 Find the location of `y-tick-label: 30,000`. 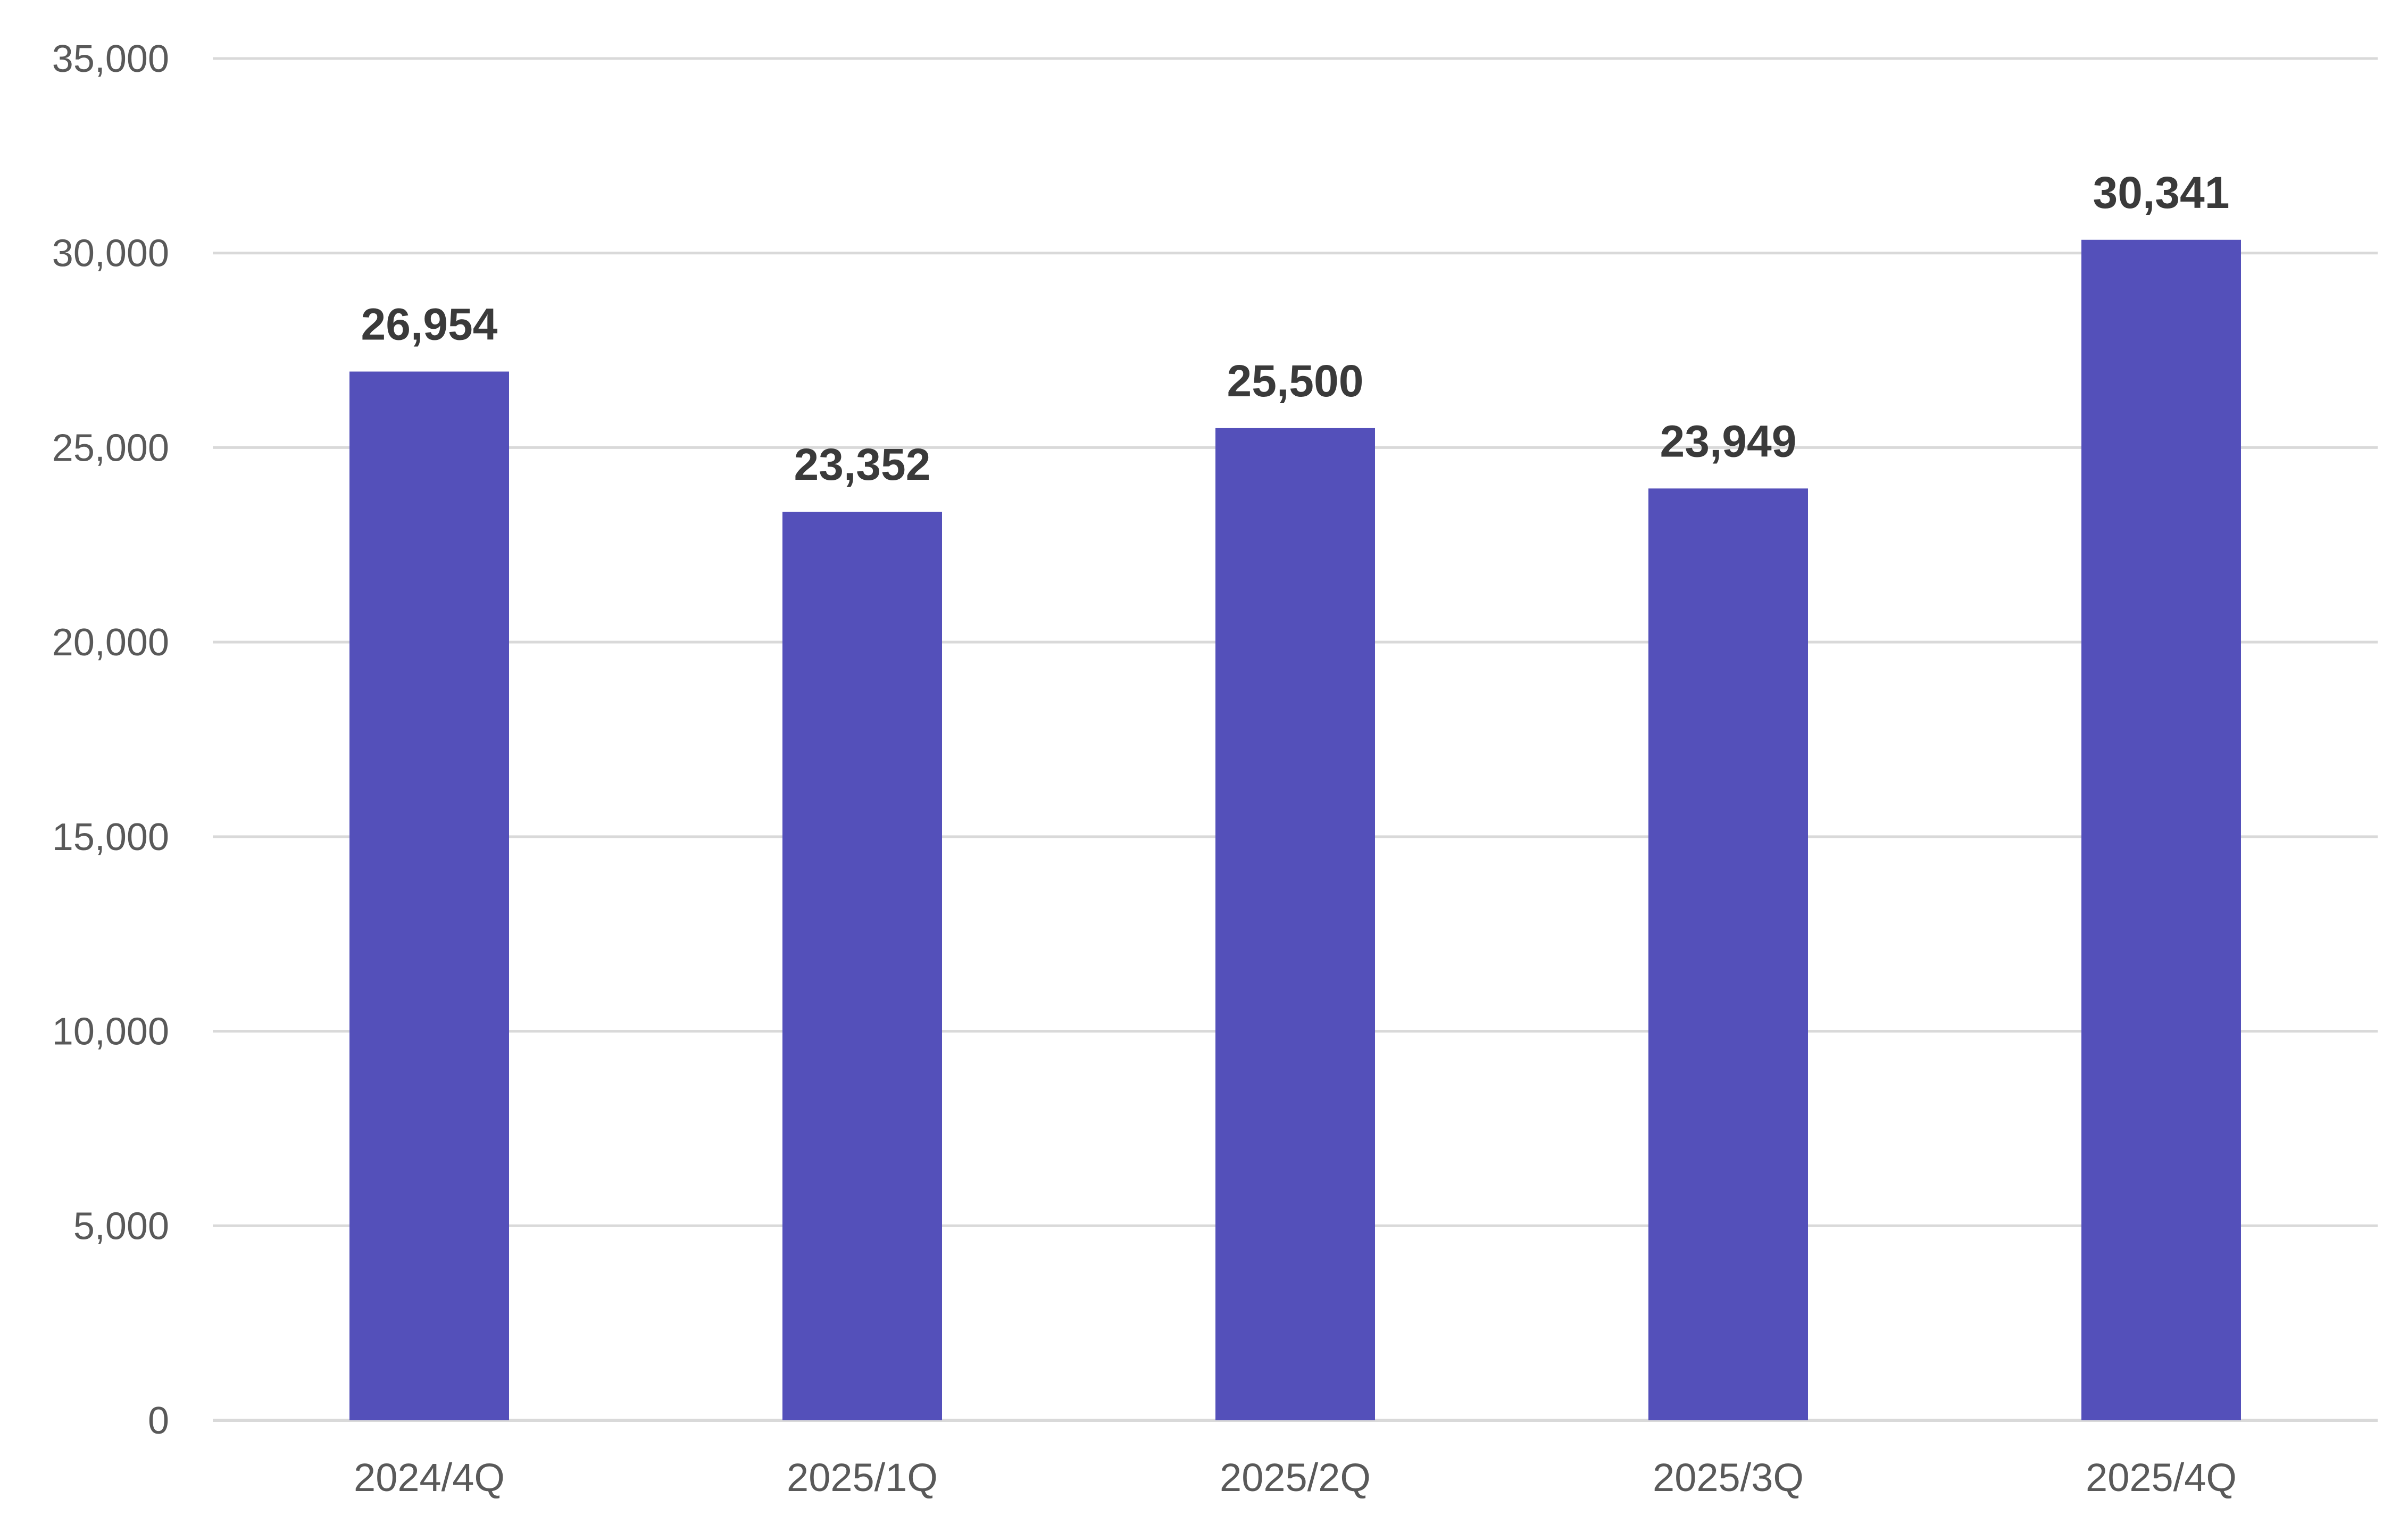

y-tick-label: 30,000 is located at coordinates (110, 254).